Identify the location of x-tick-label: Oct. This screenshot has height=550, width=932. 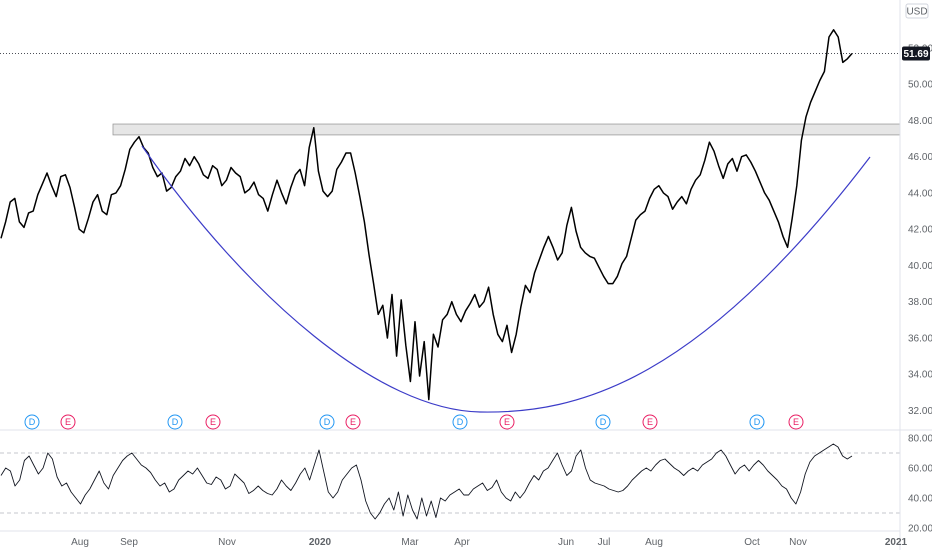
(752, 542).